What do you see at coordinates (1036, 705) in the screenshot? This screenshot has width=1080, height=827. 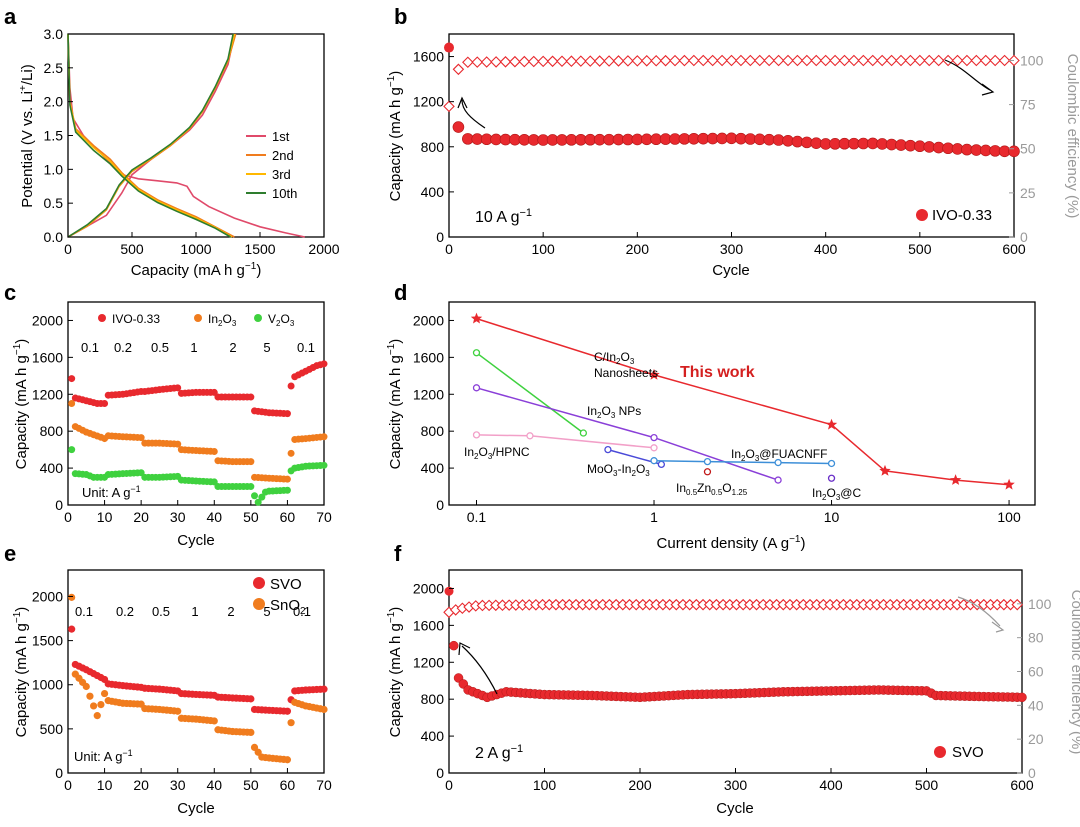 I see `f-y2-tick-label: 40` at bounding box center [1036, 705].